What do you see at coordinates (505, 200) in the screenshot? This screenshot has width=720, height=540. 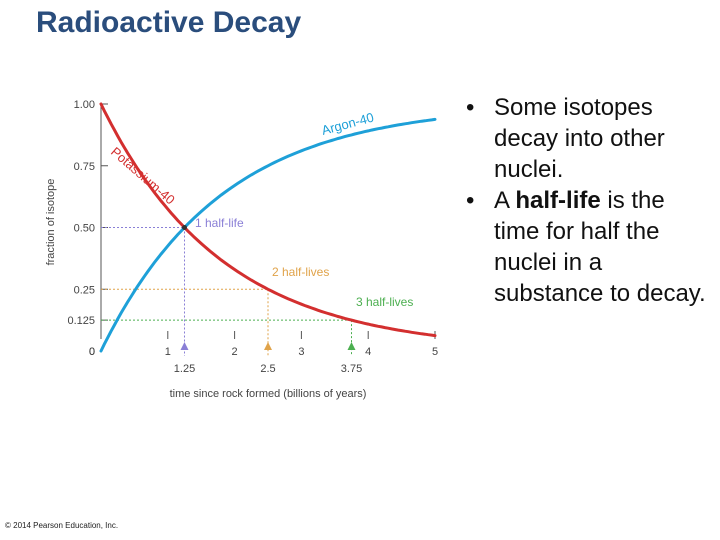 I see `bullet-text: A` at bounding box center [505, 200].